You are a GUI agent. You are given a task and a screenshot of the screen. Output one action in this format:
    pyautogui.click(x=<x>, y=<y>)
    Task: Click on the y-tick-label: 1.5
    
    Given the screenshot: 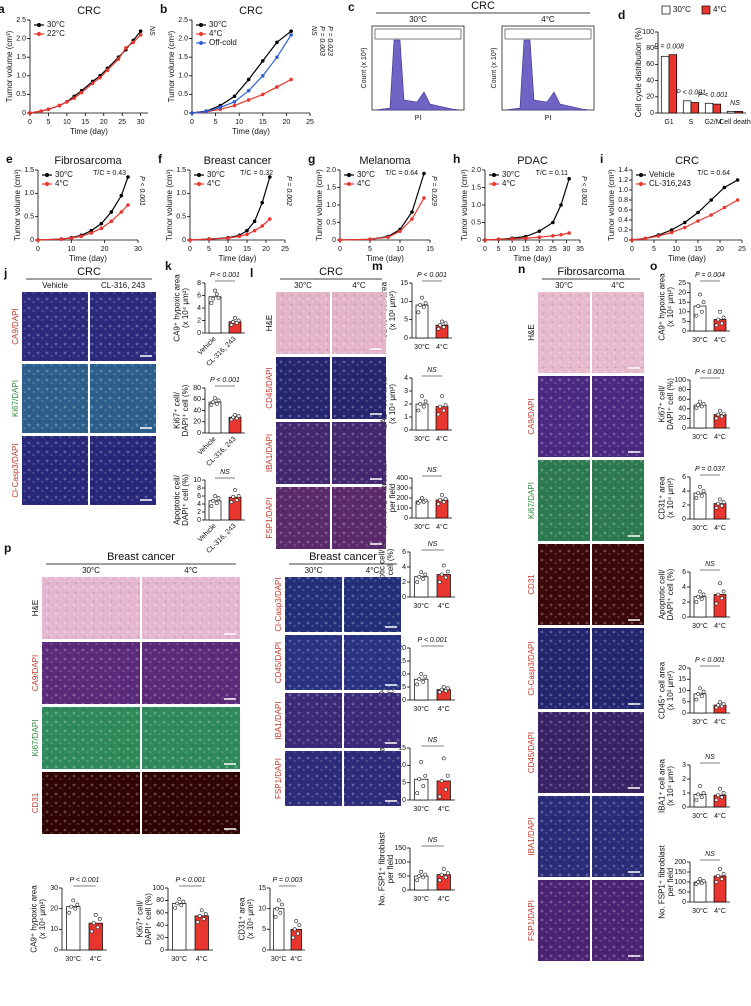 What is the action you would take?
    pyautogui.click(x=331, y=187)
    